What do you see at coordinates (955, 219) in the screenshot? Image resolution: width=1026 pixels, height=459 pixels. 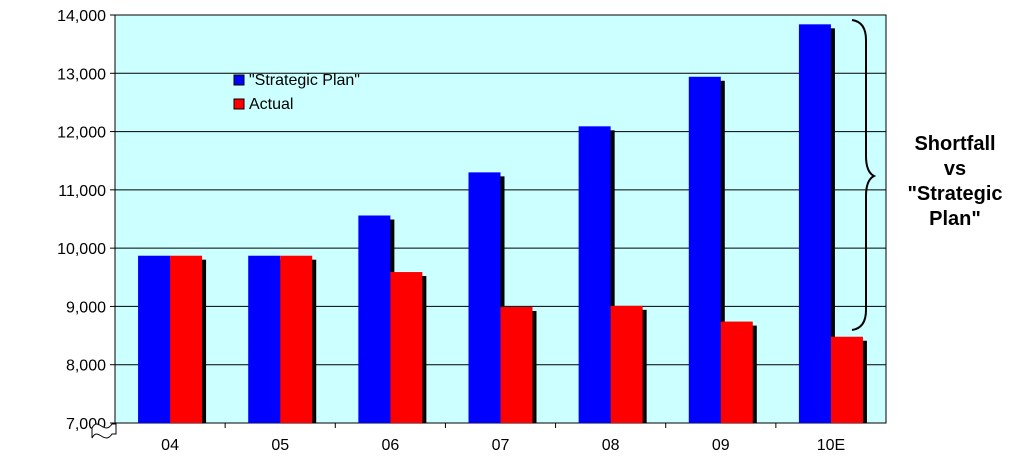 I see `annotation-line: Plan"` at bounding box center [955, 219].